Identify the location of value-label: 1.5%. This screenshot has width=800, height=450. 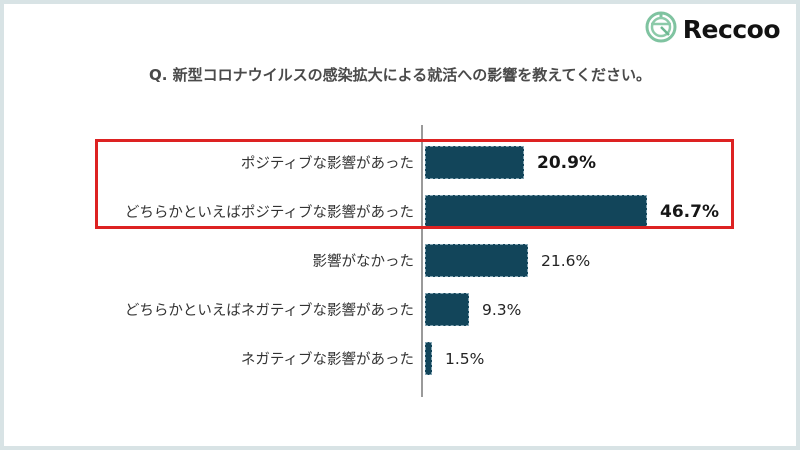
(465, 358).